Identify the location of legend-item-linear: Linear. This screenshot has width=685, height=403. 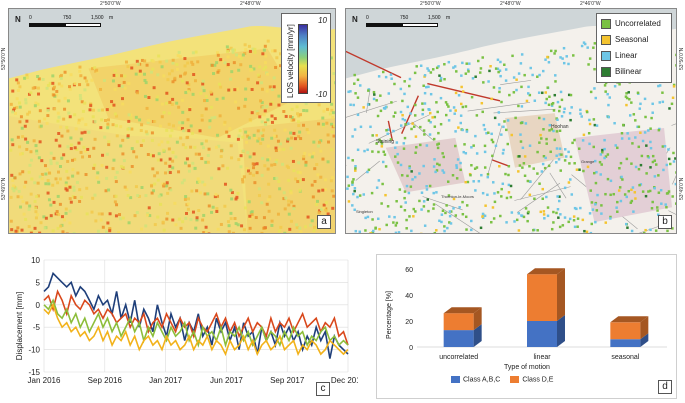
(619, 55).